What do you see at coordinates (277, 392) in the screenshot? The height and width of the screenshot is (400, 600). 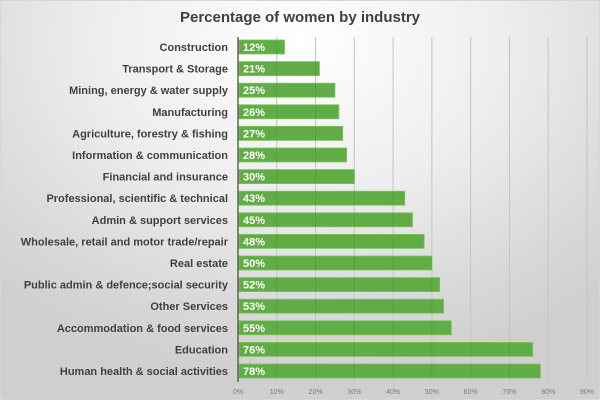 I see `x-tick-label: 10%` at bounding box center [277, 392].